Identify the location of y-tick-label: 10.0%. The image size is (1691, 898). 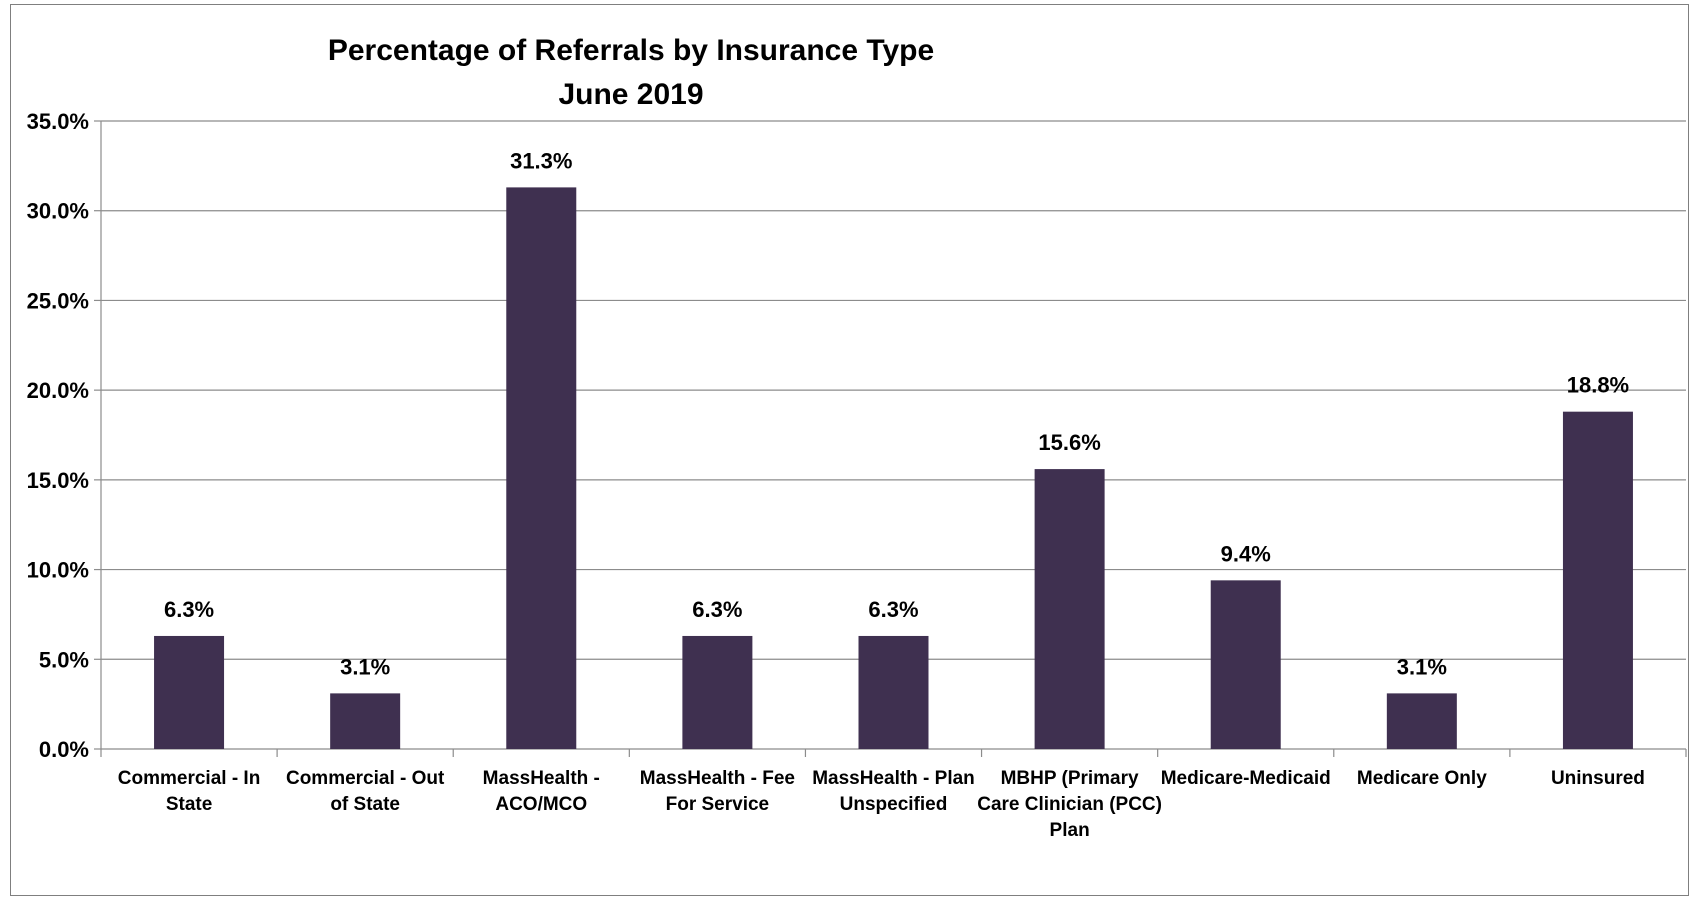
(58, 570).